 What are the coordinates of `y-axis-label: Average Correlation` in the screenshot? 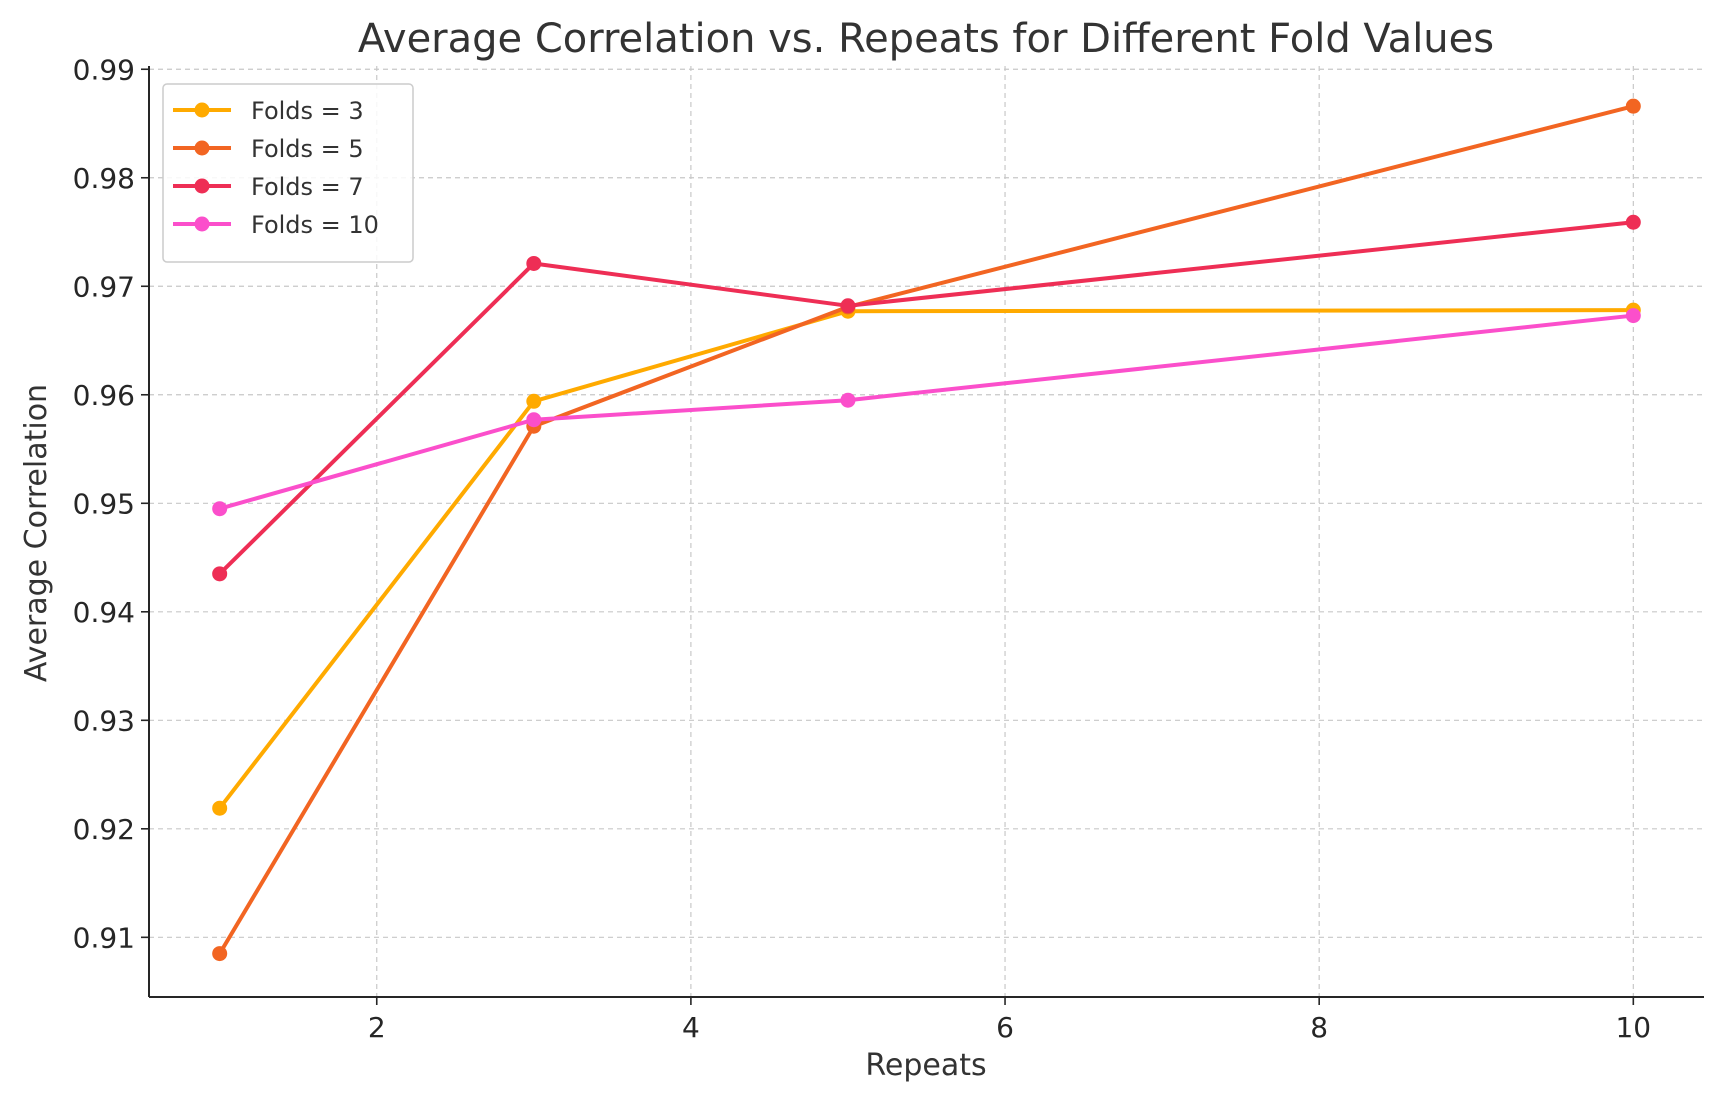 It's located at (36, 533).